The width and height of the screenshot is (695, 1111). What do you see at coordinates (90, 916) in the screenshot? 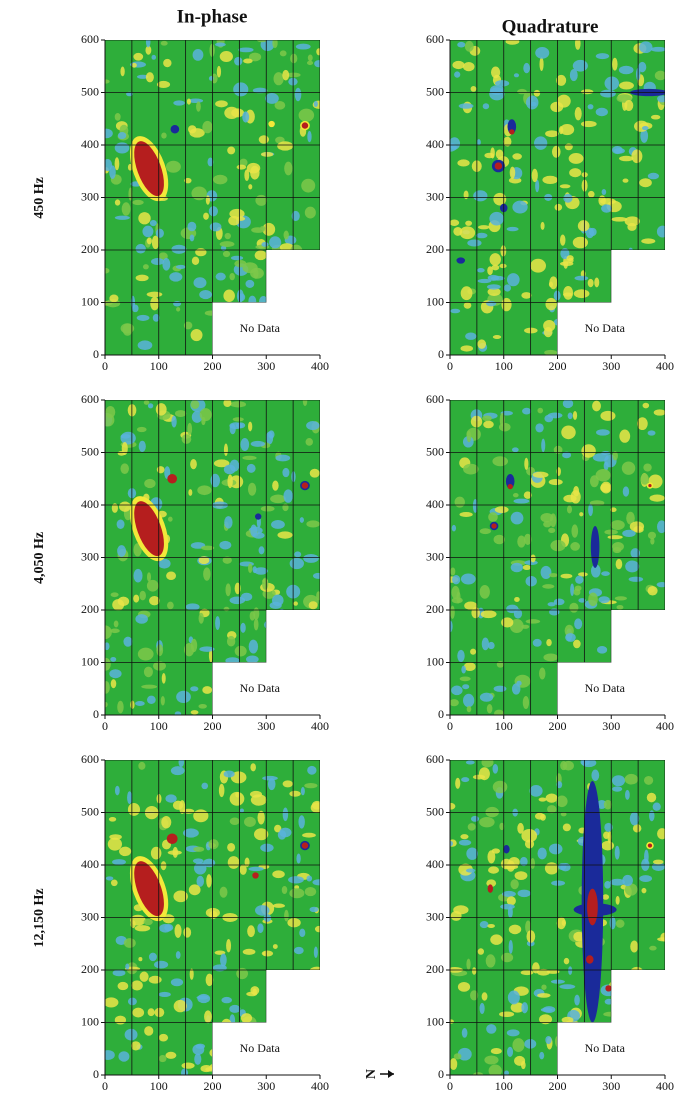
I see `y-tick-label: 300` at bounding box center [90, 916].